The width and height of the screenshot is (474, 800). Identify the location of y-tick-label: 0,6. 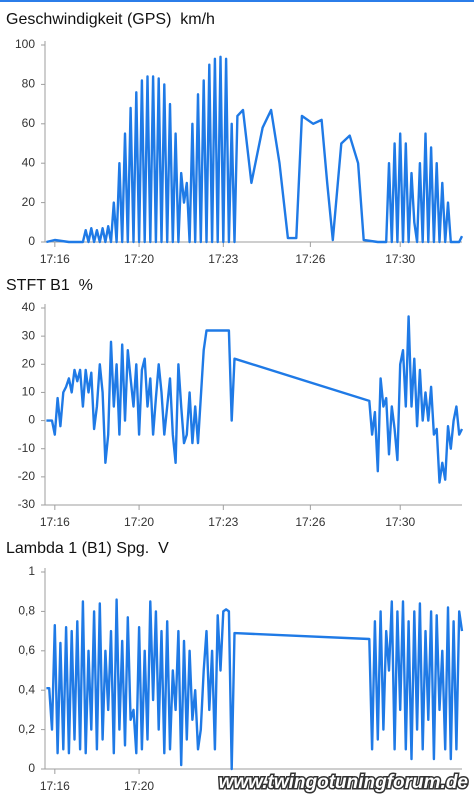
(26, 650).